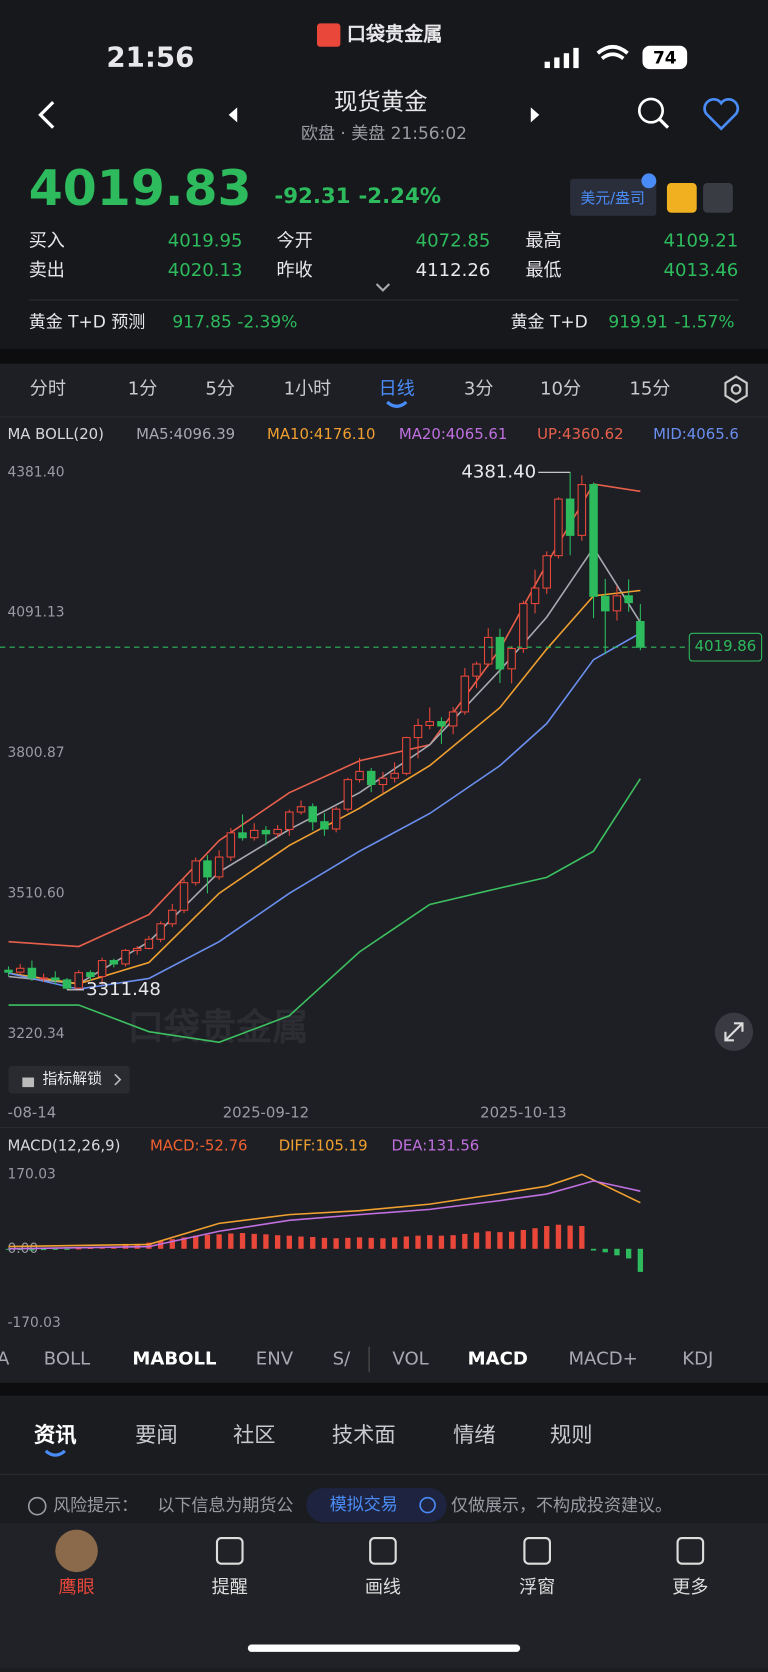 The image size is (768, 1672). I want to click on battery-level: 74, so click(665, 59).